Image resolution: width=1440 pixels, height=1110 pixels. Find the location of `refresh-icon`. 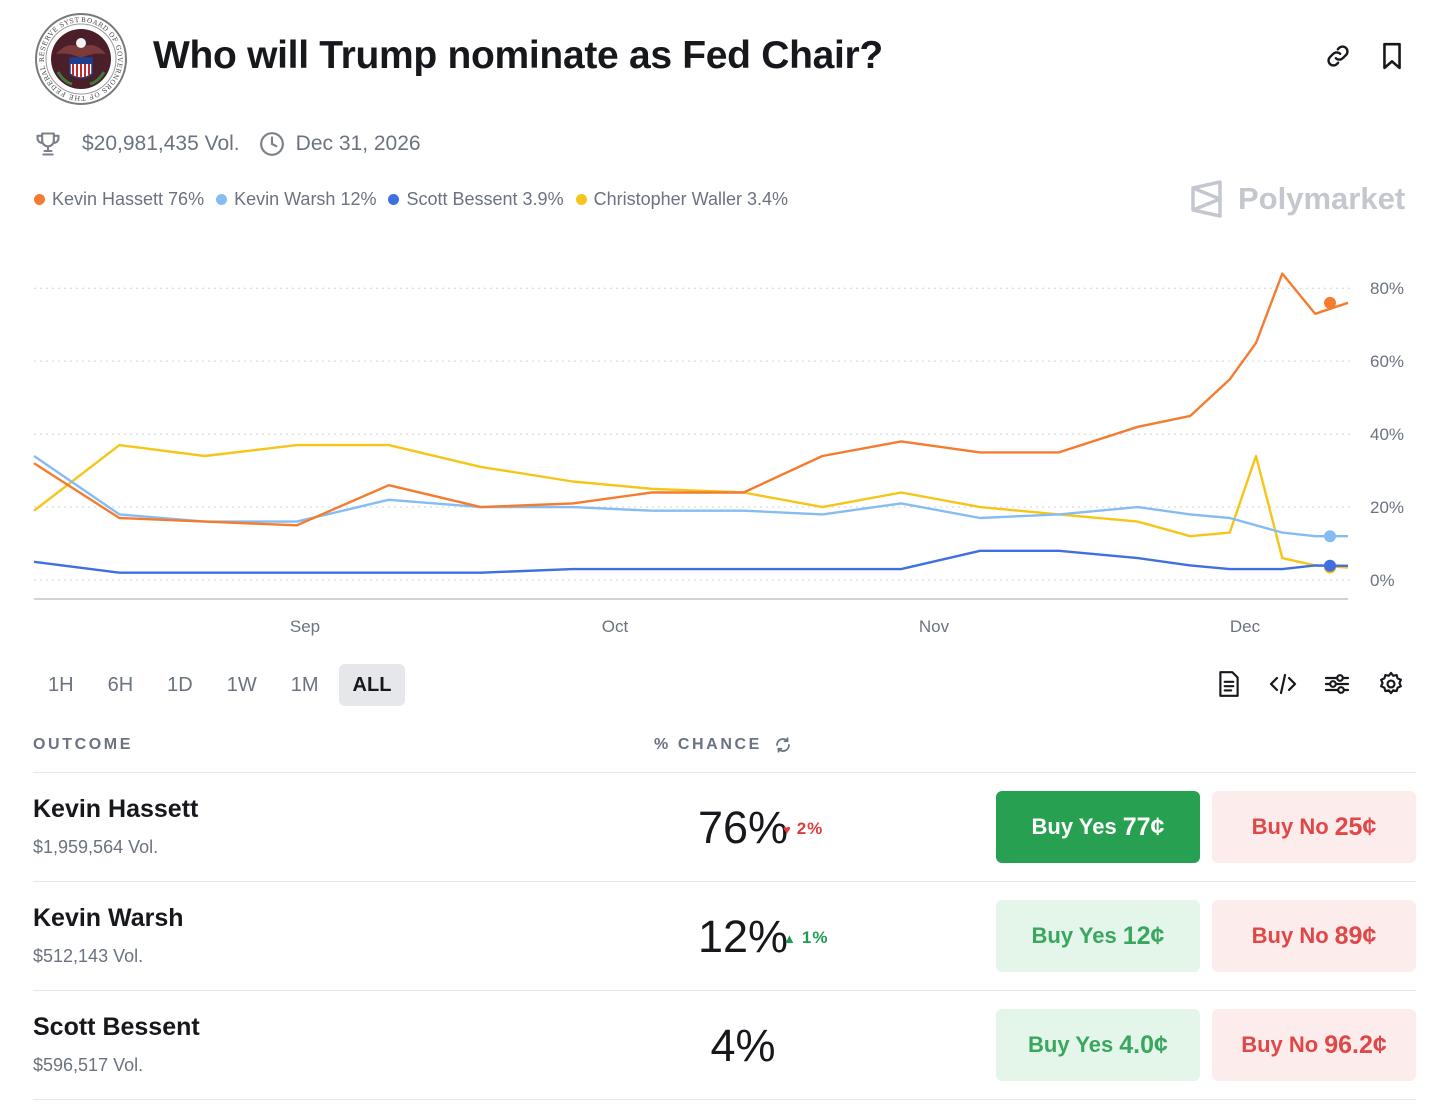

refresh-icon is located at coordinates (783, 745).